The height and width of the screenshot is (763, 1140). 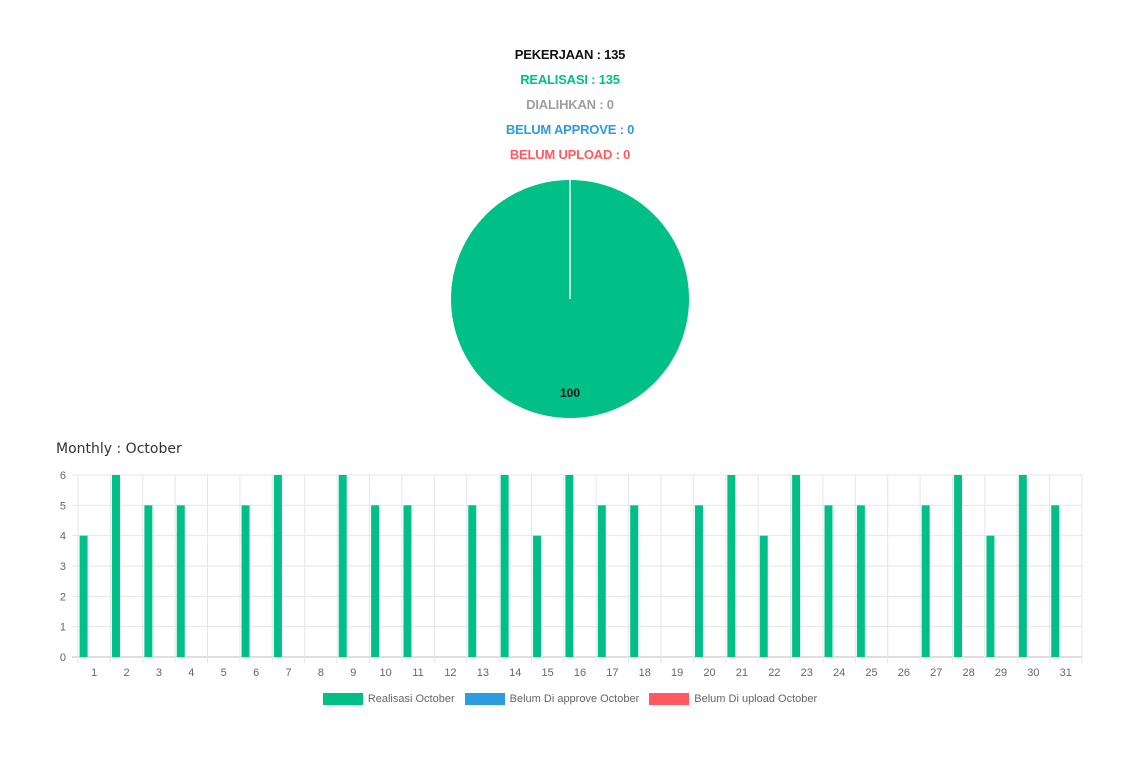 I want to click on y-tick-label: 0, so click(x=63, y=658).